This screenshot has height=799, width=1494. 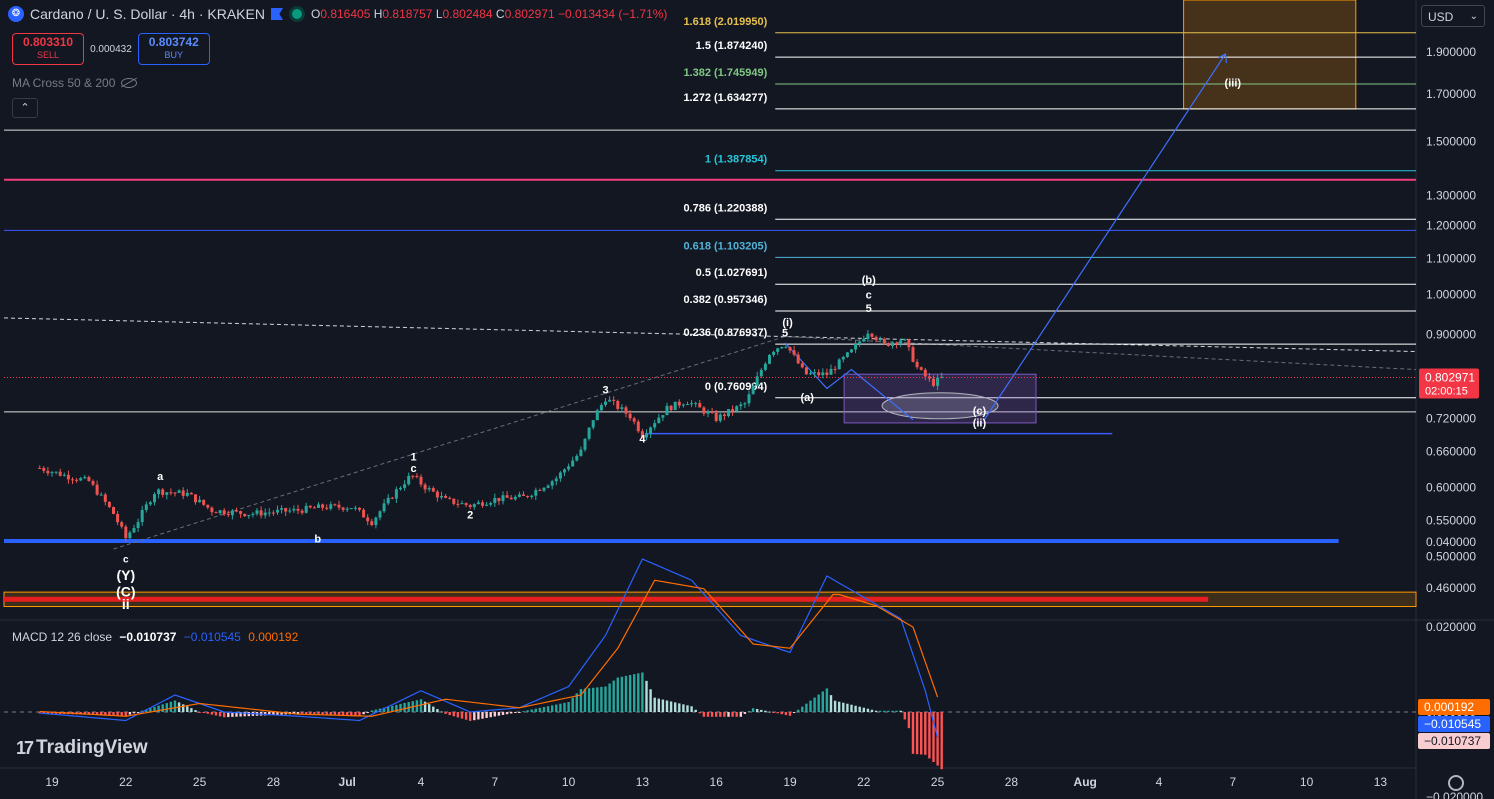 I want to click on symbol-title: Cardano / U. S. Dollar · 4h · KRAKEN, so click(x=147, y=14).